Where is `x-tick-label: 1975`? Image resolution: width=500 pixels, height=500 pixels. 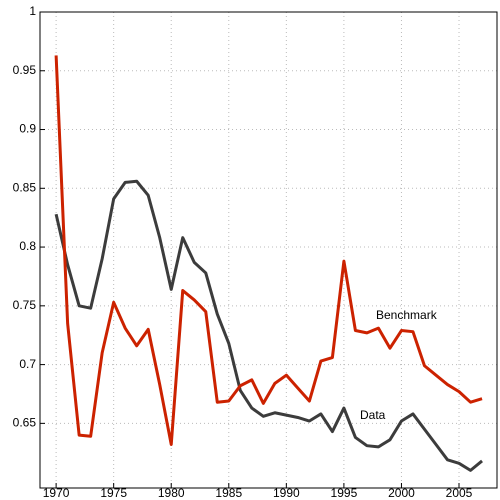
x-tick-label: 1975 is located at coordinates (113, 493).